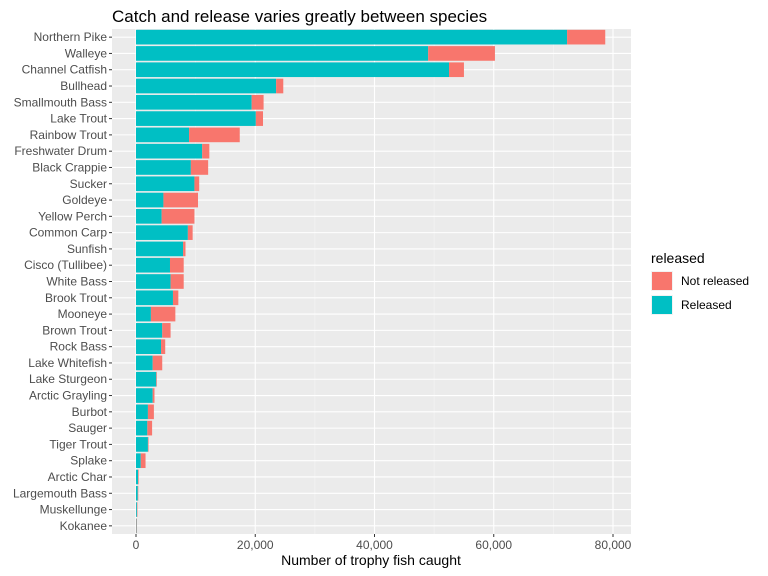  Describe the element at coordinates (71, 37) in the screenshot. I see `y-tick-label: Northern Pike` at that location.